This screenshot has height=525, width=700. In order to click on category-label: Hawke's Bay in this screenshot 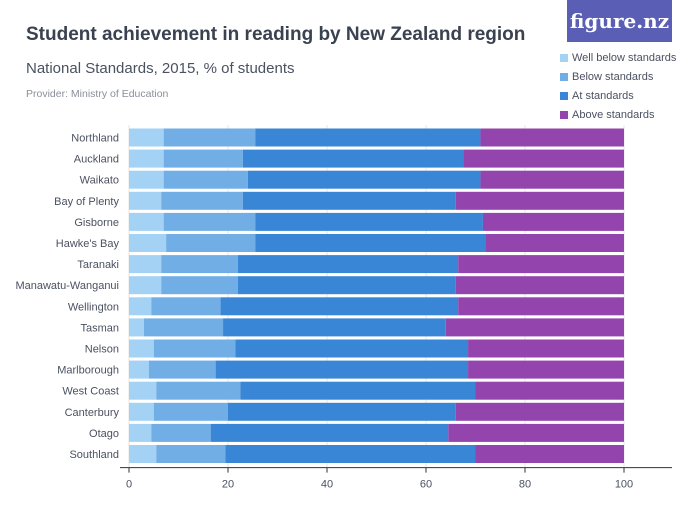, I will do `click(88, 244)`.